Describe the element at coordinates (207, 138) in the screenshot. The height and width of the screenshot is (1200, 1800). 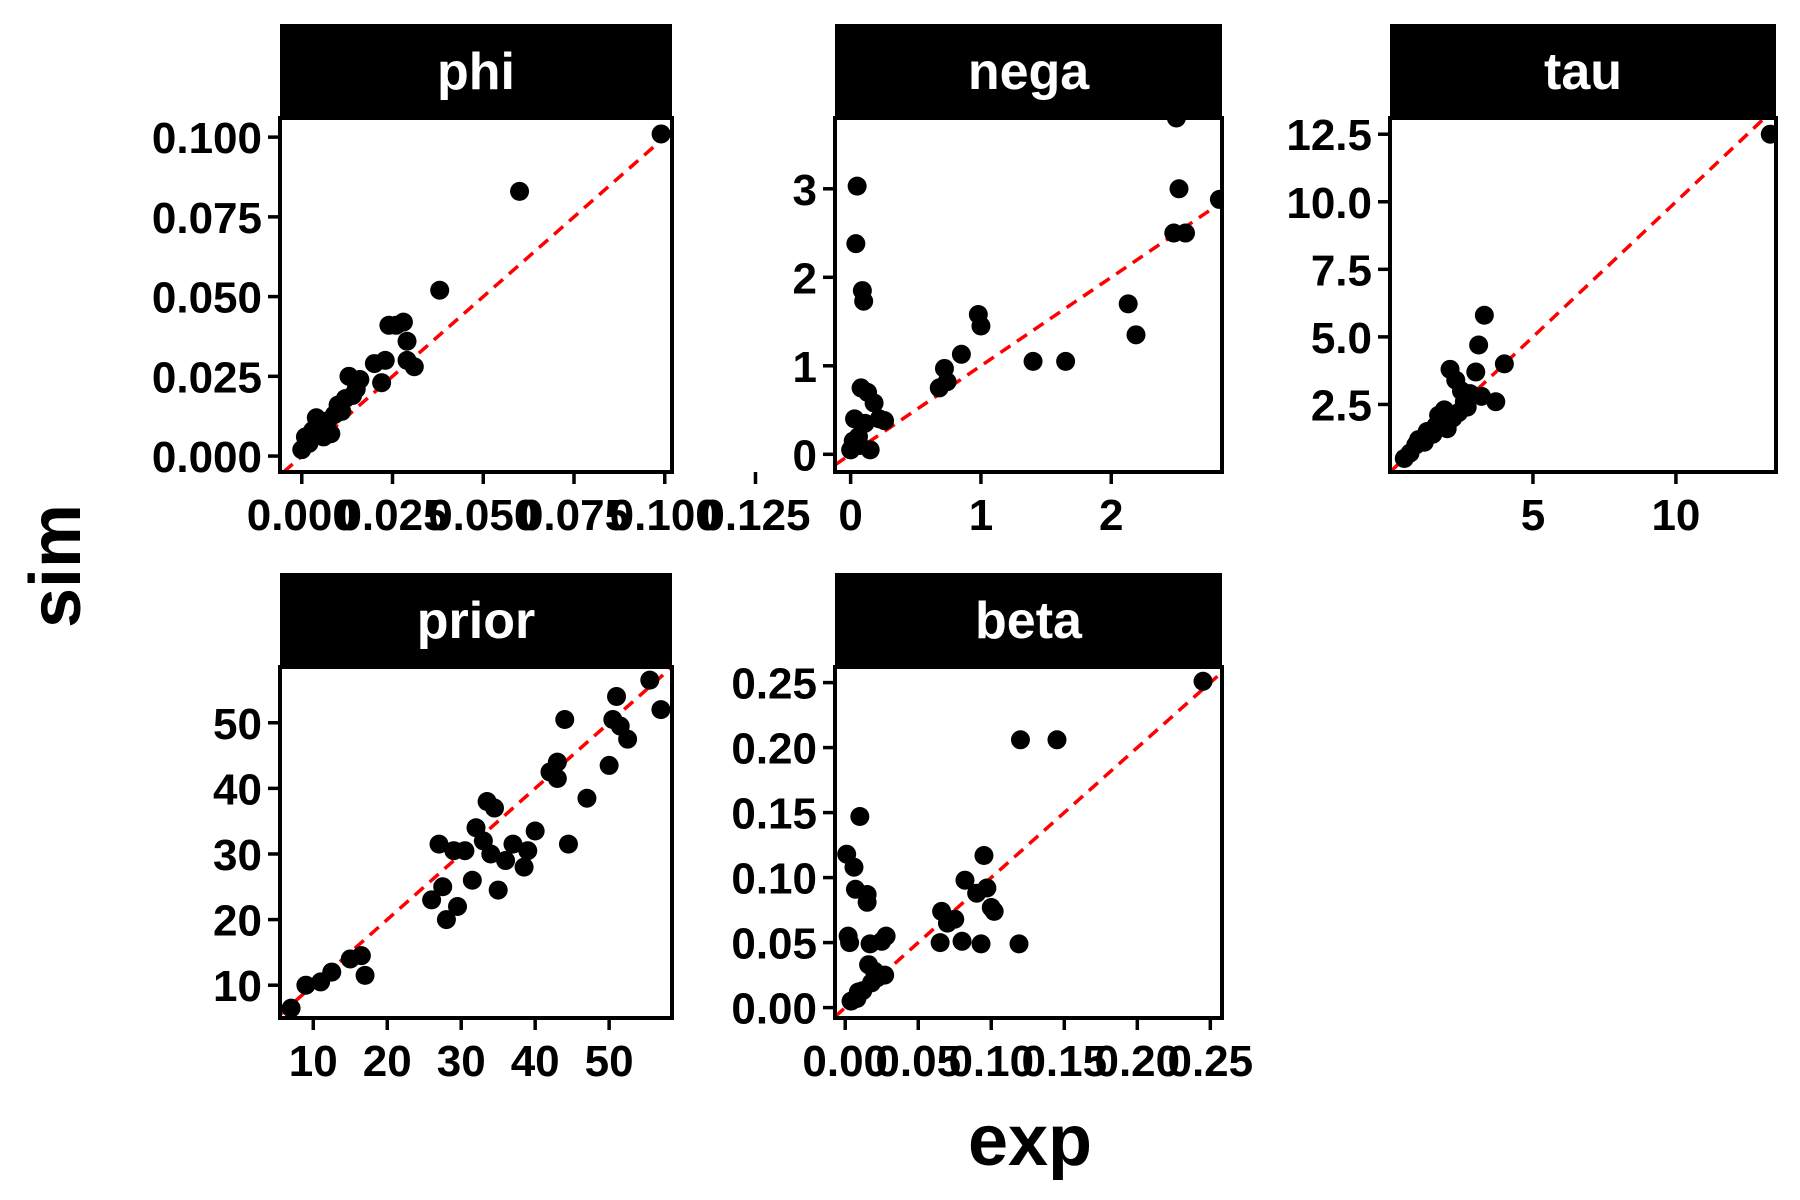
I see `y-tick-label: 0.100` at that location.